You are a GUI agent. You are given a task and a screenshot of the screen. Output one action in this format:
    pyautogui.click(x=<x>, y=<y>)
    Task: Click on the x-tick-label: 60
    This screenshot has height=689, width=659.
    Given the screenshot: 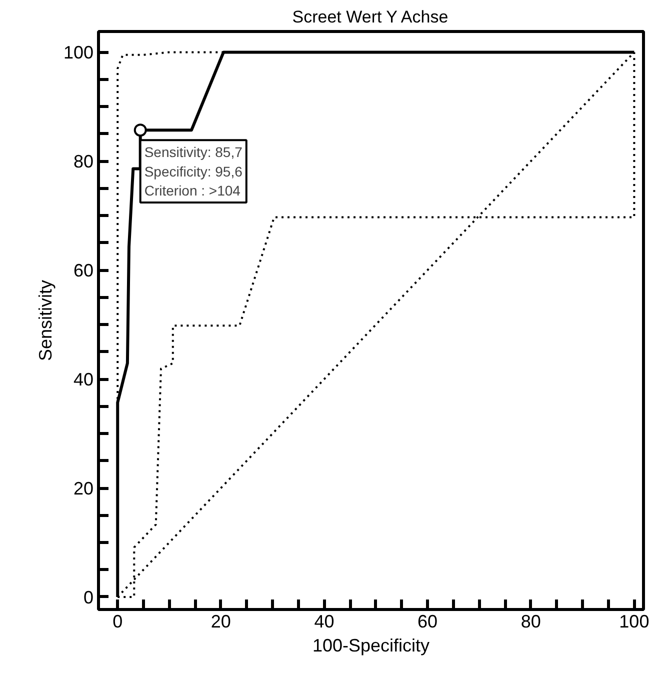 What is the action you would take?
    pyautogui.click(x=428, y=622)
    